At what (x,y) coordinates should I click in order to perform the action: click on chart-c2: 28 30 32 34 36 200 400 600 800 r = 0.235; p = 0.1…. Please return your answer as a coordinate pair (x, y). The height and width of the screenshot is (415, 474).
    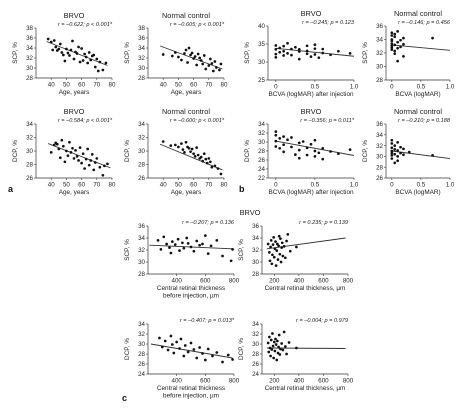
    Looking at the image, I should click on (296, 256).